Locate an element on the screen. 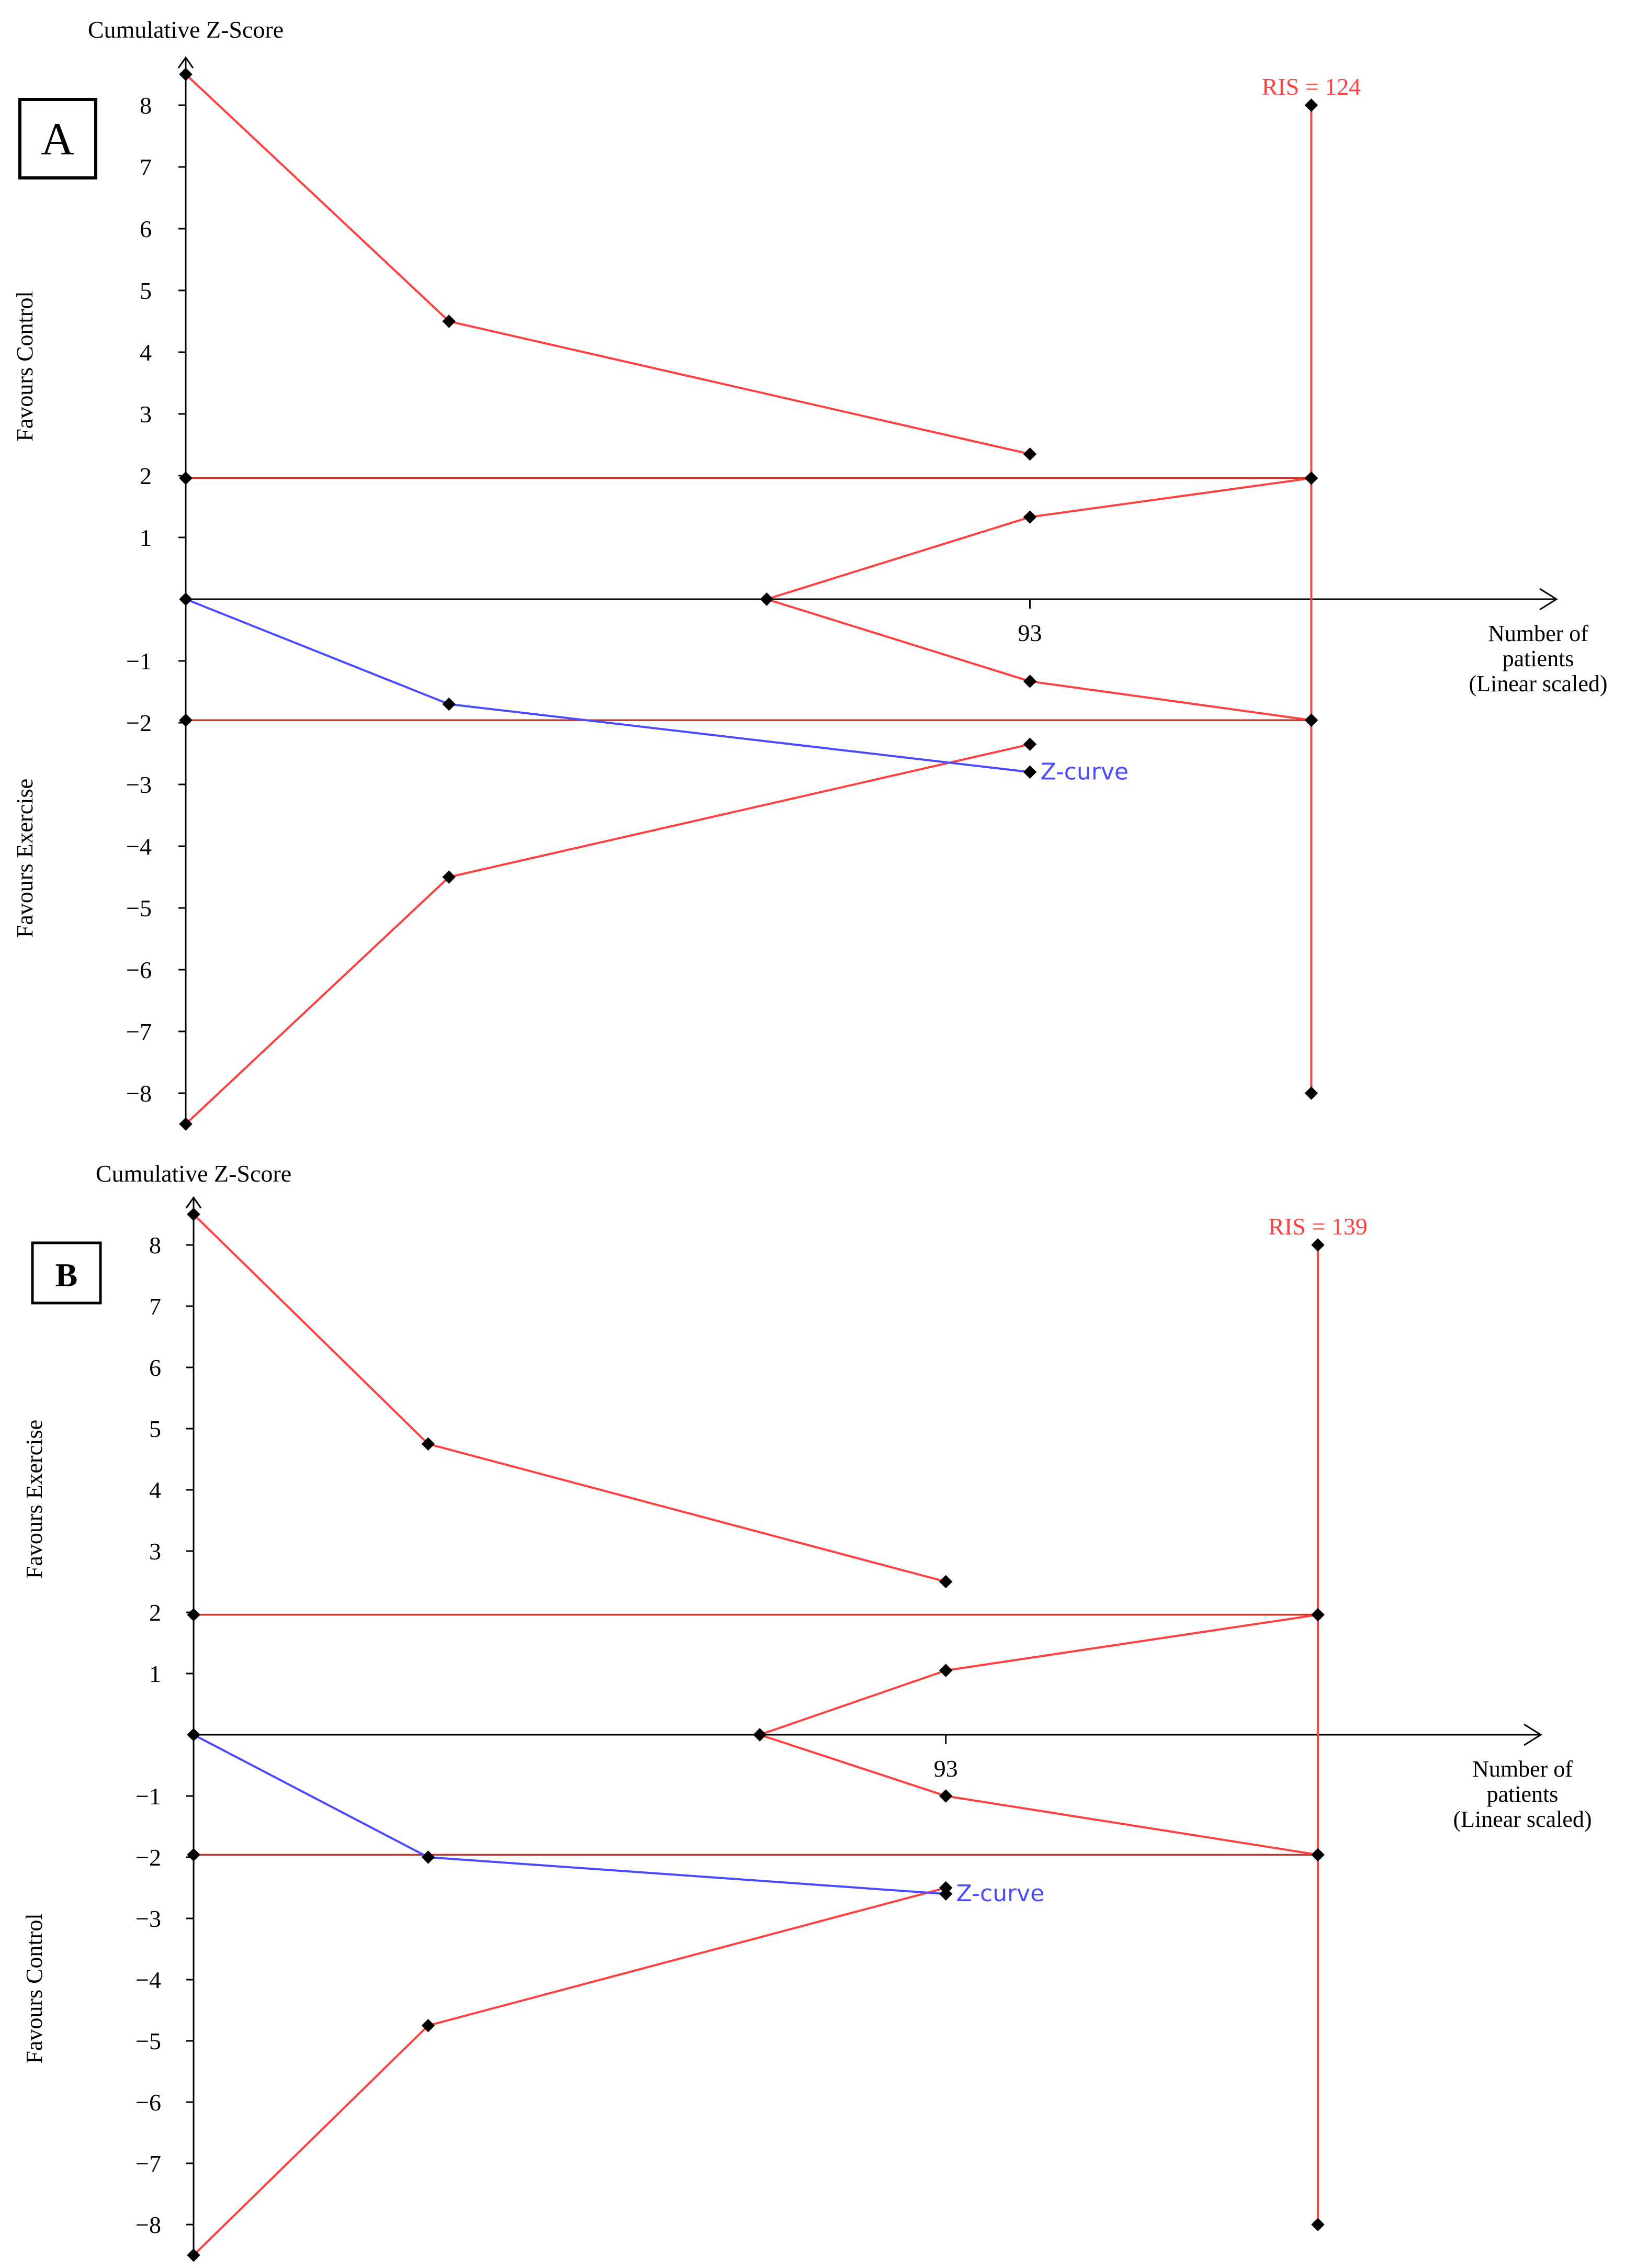 The image size is (1636, 2268). ris-label: RIS = 139 is located at coordinates (1318, 1226).